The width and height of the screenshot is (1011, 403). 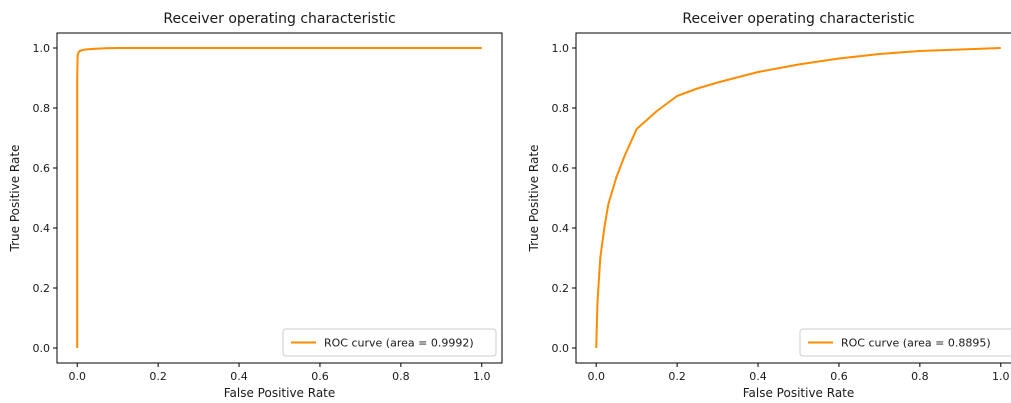 I want to click on legend-label: ROC curve (area = 0.9992), so click(x=399, y=343).